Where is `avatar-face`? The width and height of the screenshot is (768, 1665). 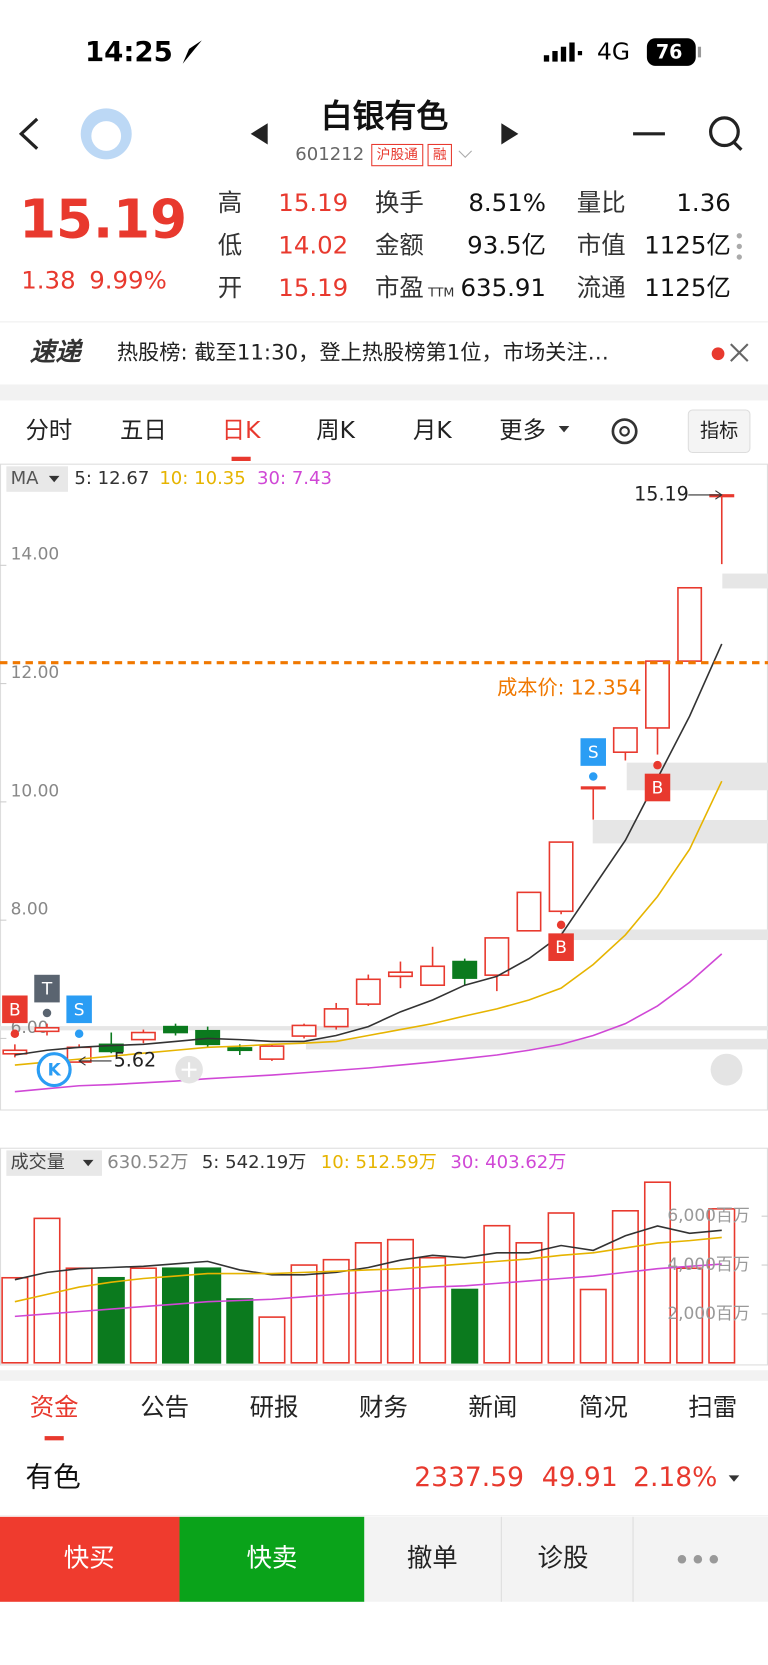
avatar-face is located at coordinates (106, 136).